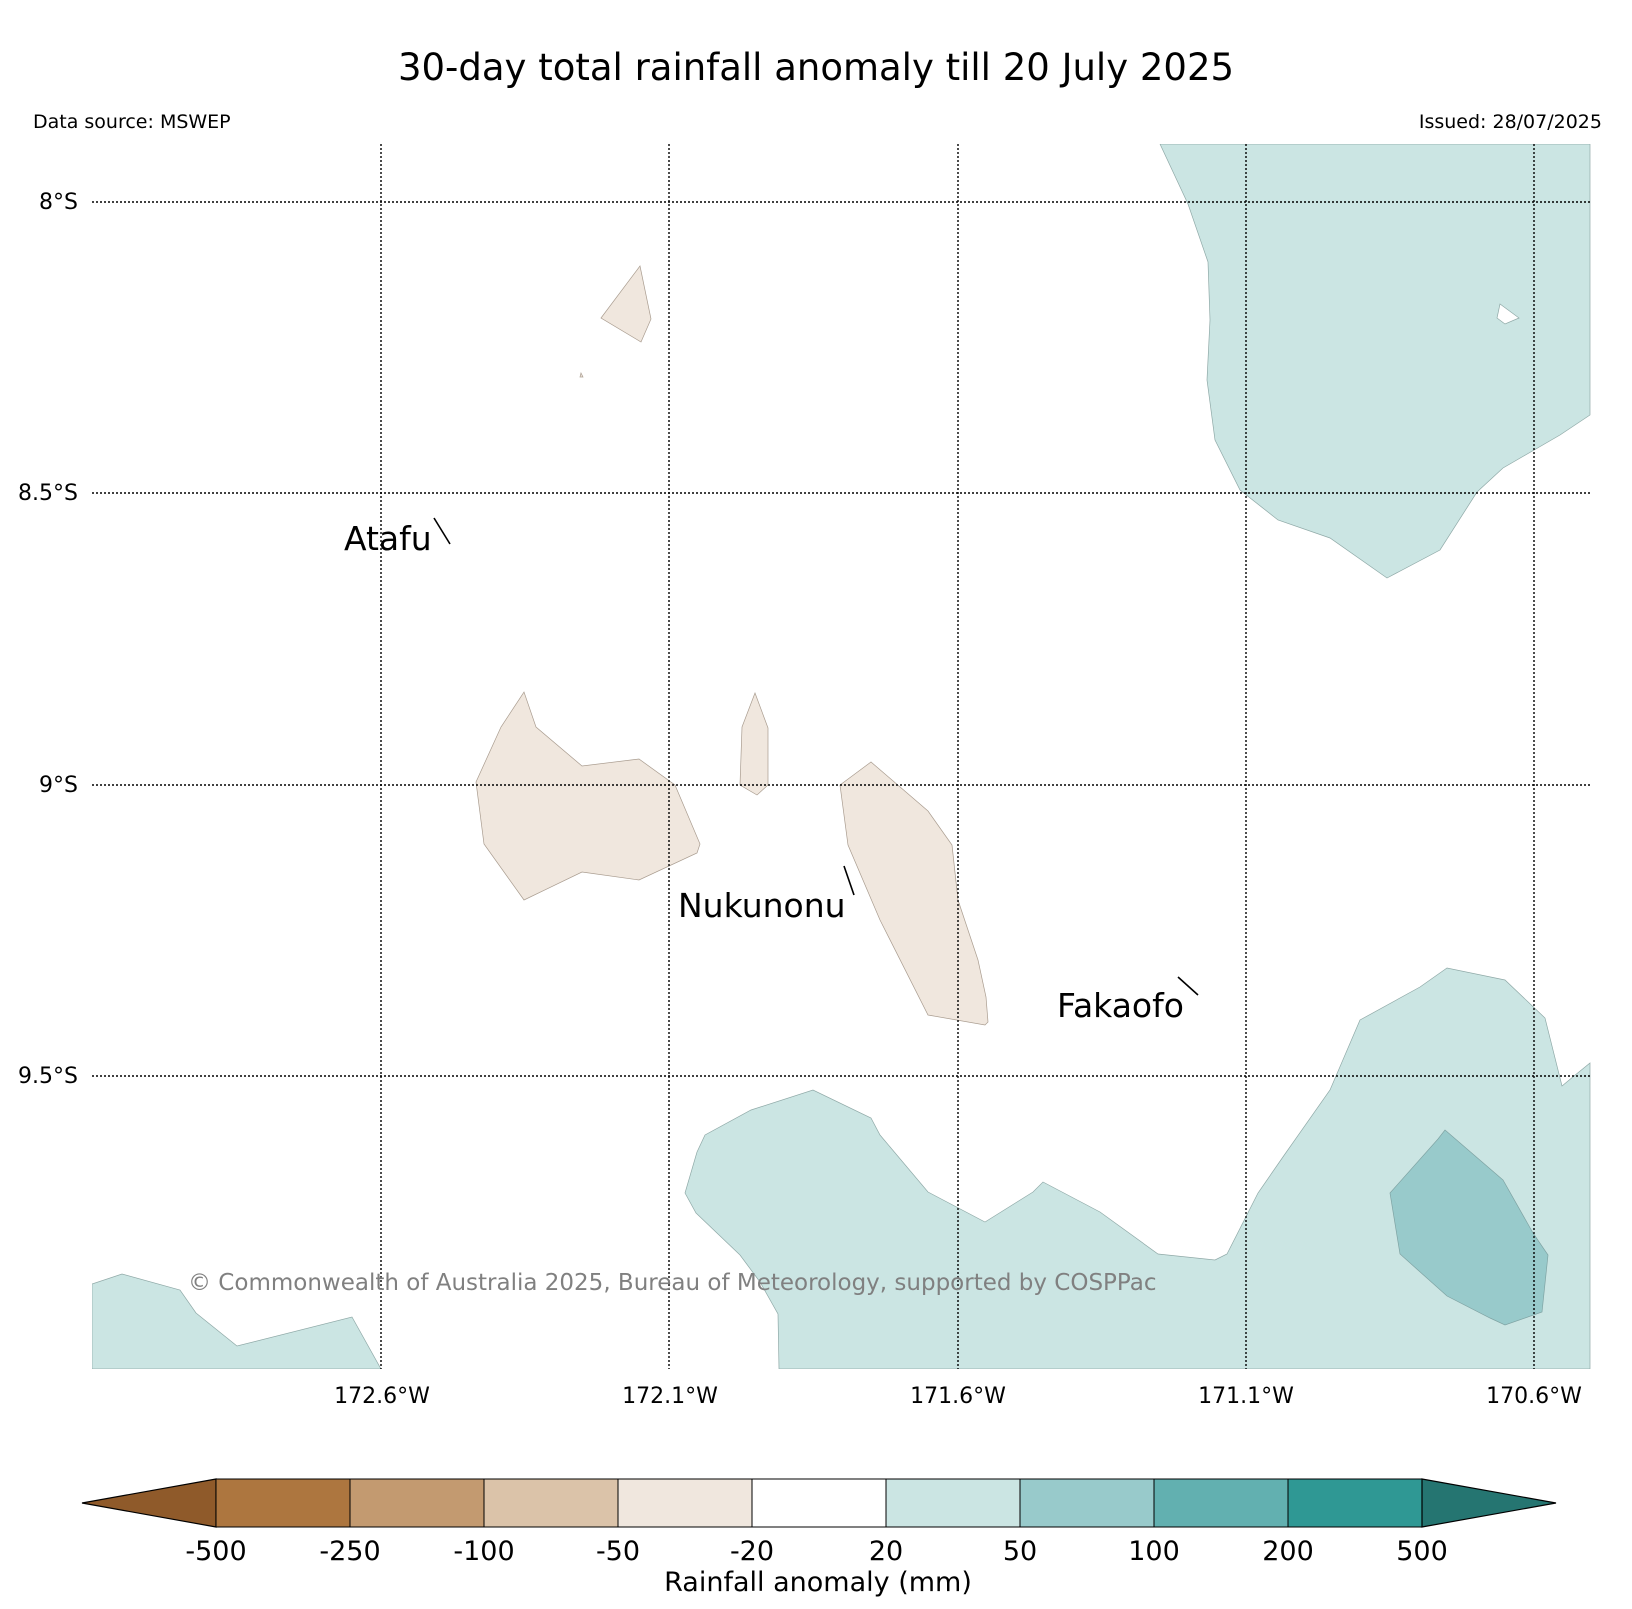  I want to click on place-atafu: Atafu, so click(397, 537).